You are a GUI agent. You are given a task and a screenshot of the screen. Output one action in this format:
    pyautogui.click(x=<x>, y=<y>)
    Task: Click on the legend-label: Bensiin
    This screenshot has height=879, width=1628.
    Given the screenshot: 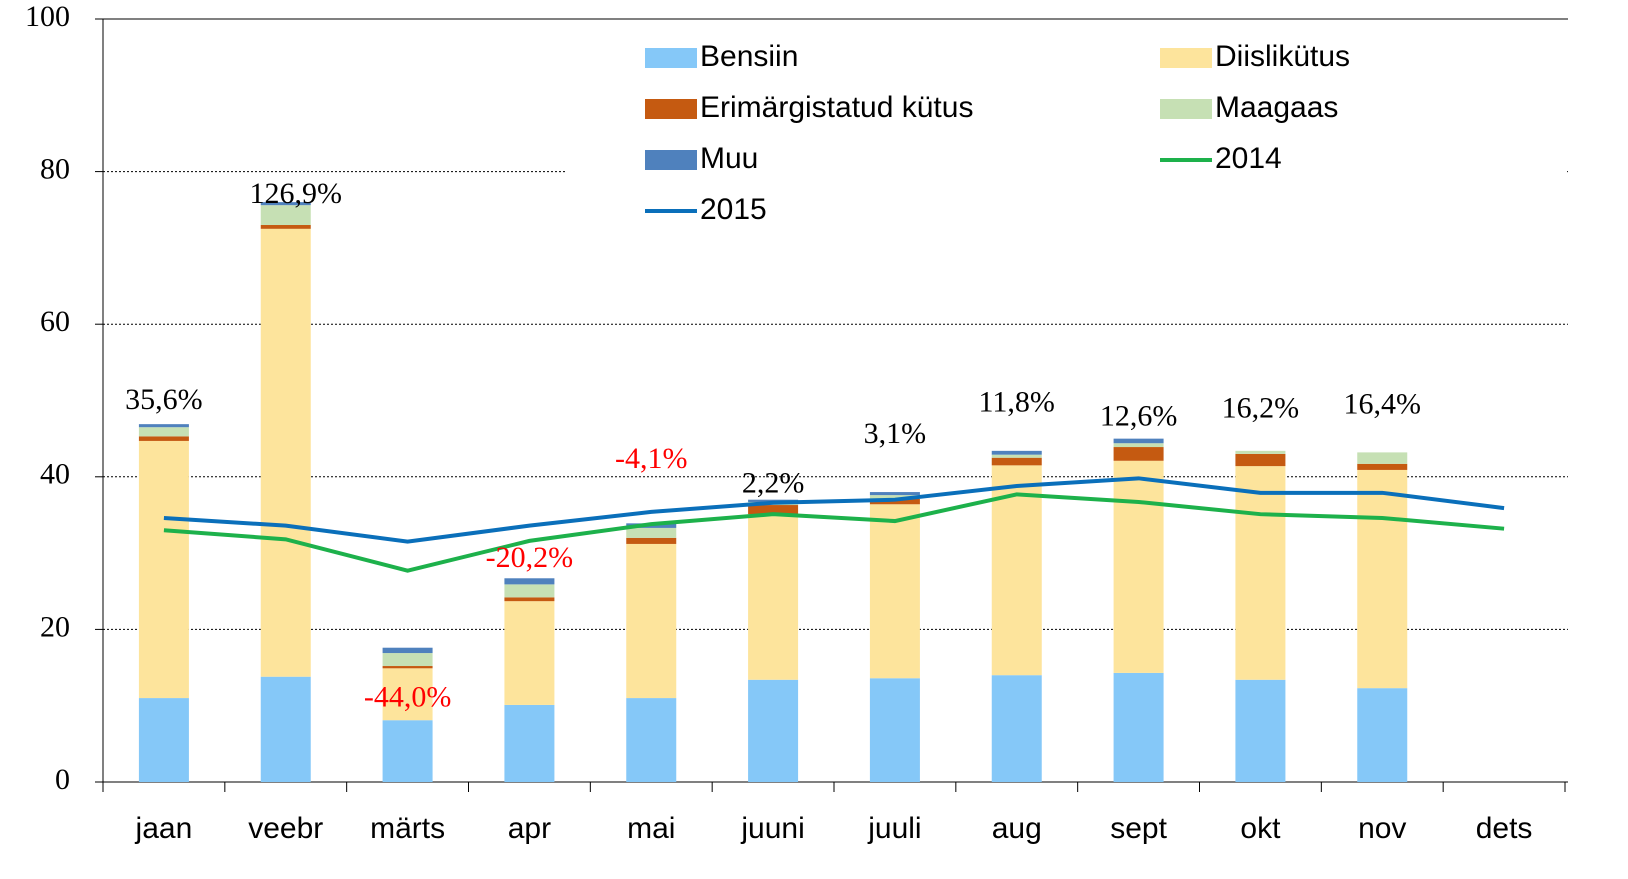 What is the action you would take?
    pyautogui.click(x=749, y=56)
    